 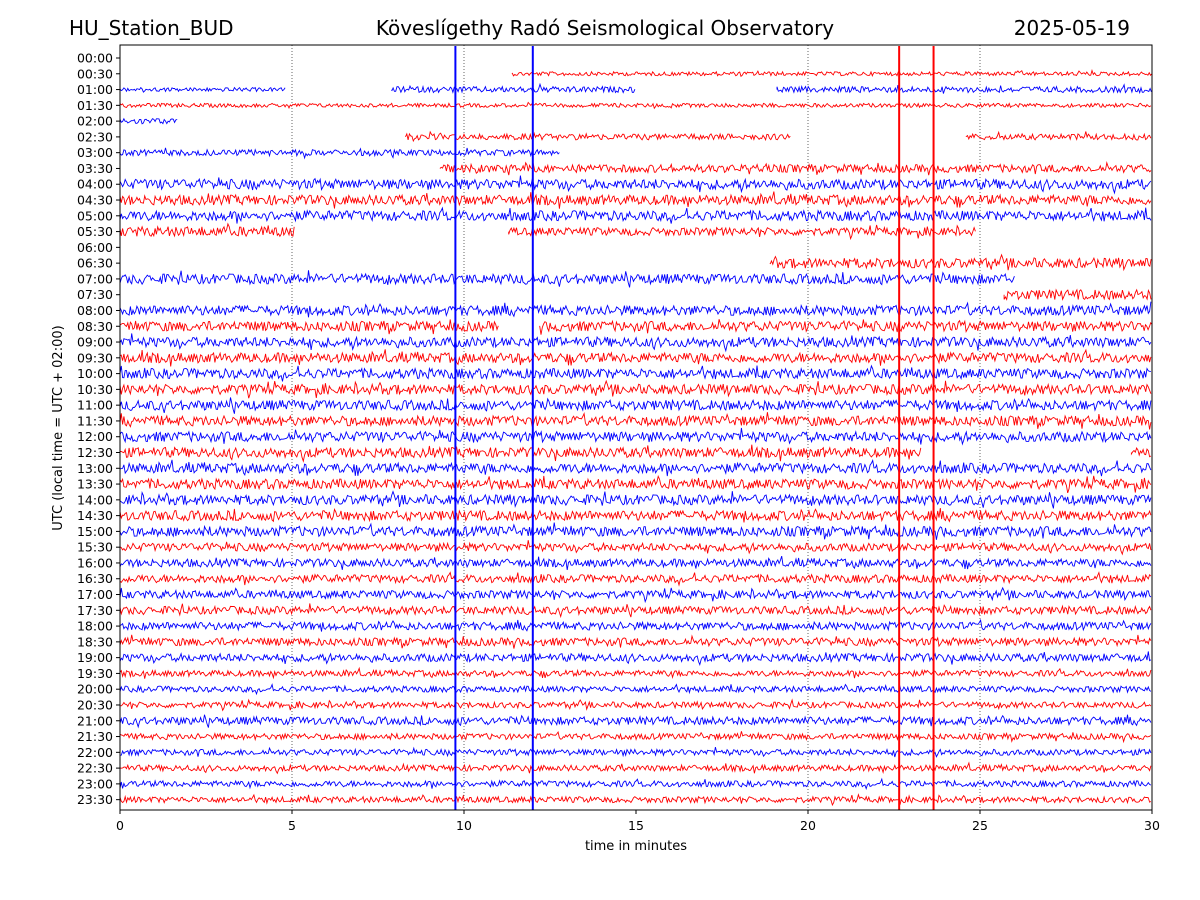 What do you see at coordinates (95, 184) in the screenshot?
I see `y-tick-label: 04:00` at bounding box center [95, 184].